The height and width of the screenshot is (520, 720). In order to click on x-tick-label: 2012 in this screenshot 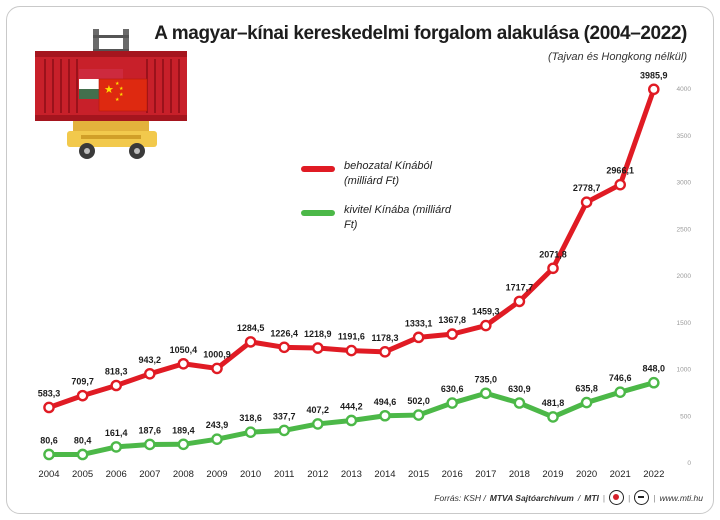, I will do `click(317, 474)`.